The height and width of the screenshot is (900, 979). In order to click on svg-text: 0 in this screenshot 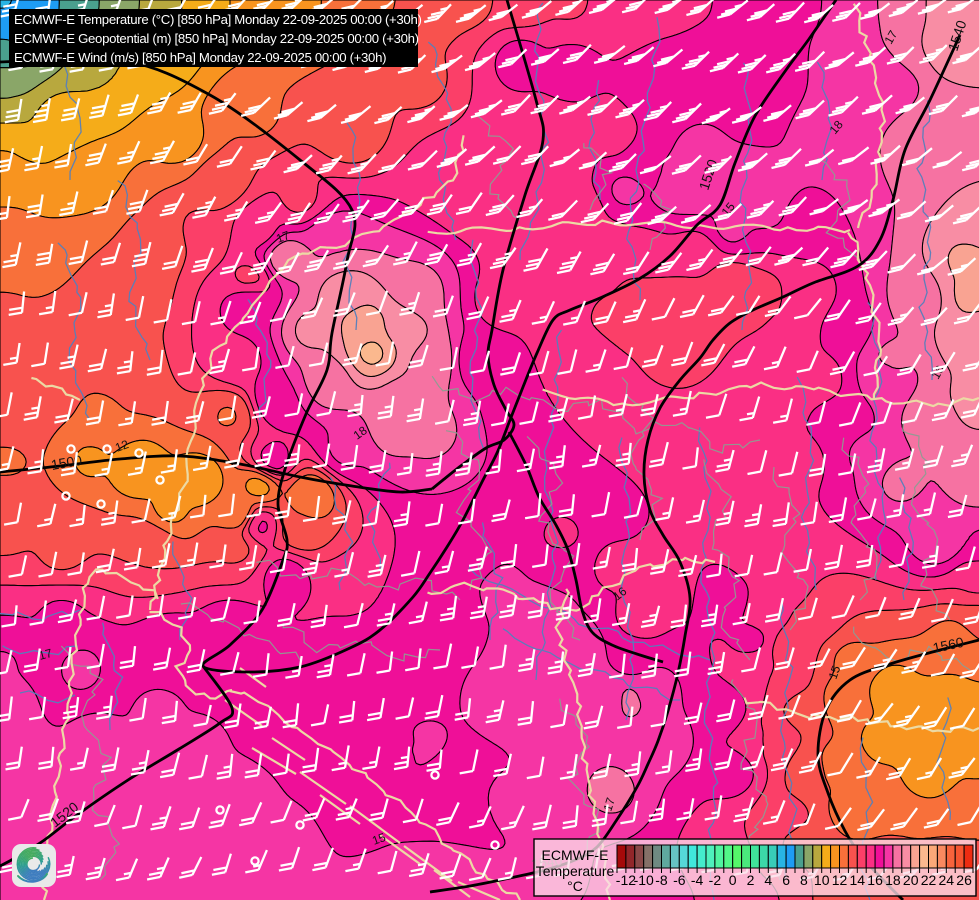, I will do `click(733, 880)`.